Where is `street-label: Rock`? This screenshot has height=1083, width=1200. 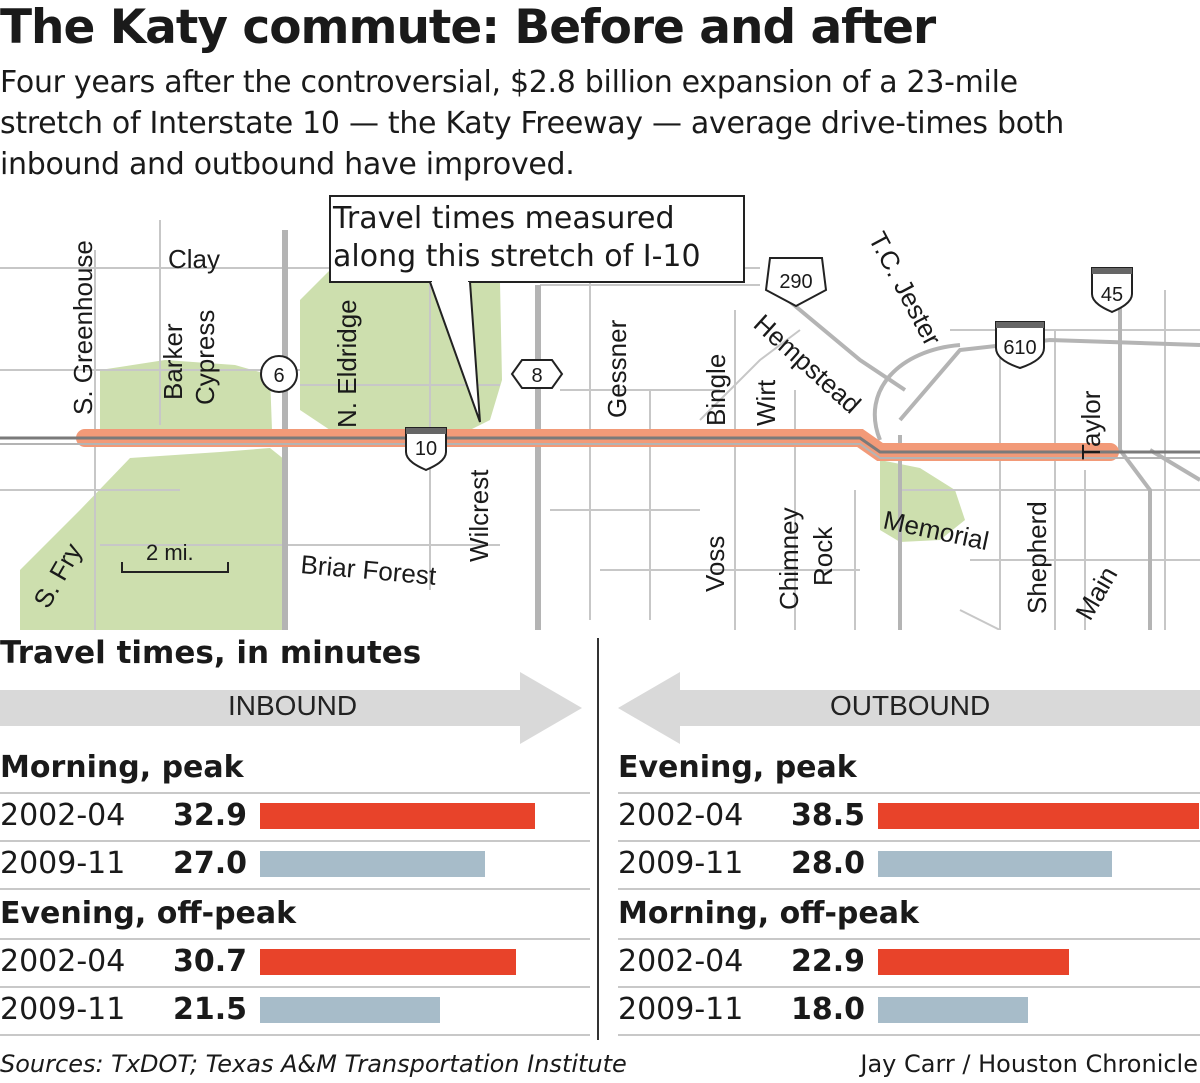
street-label: Rock is located at coordinates (823, 556).